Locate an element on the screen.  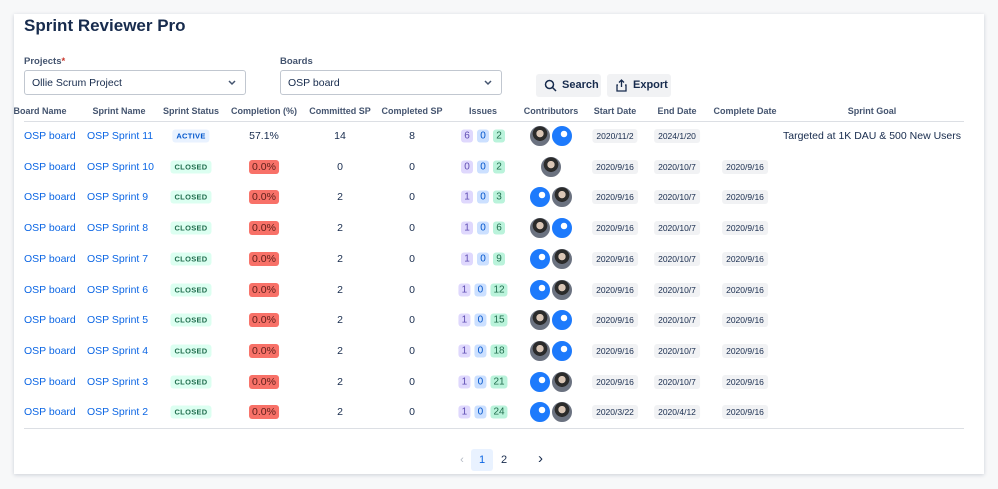
board-select: OSP board is located at coordinates (391, 82).